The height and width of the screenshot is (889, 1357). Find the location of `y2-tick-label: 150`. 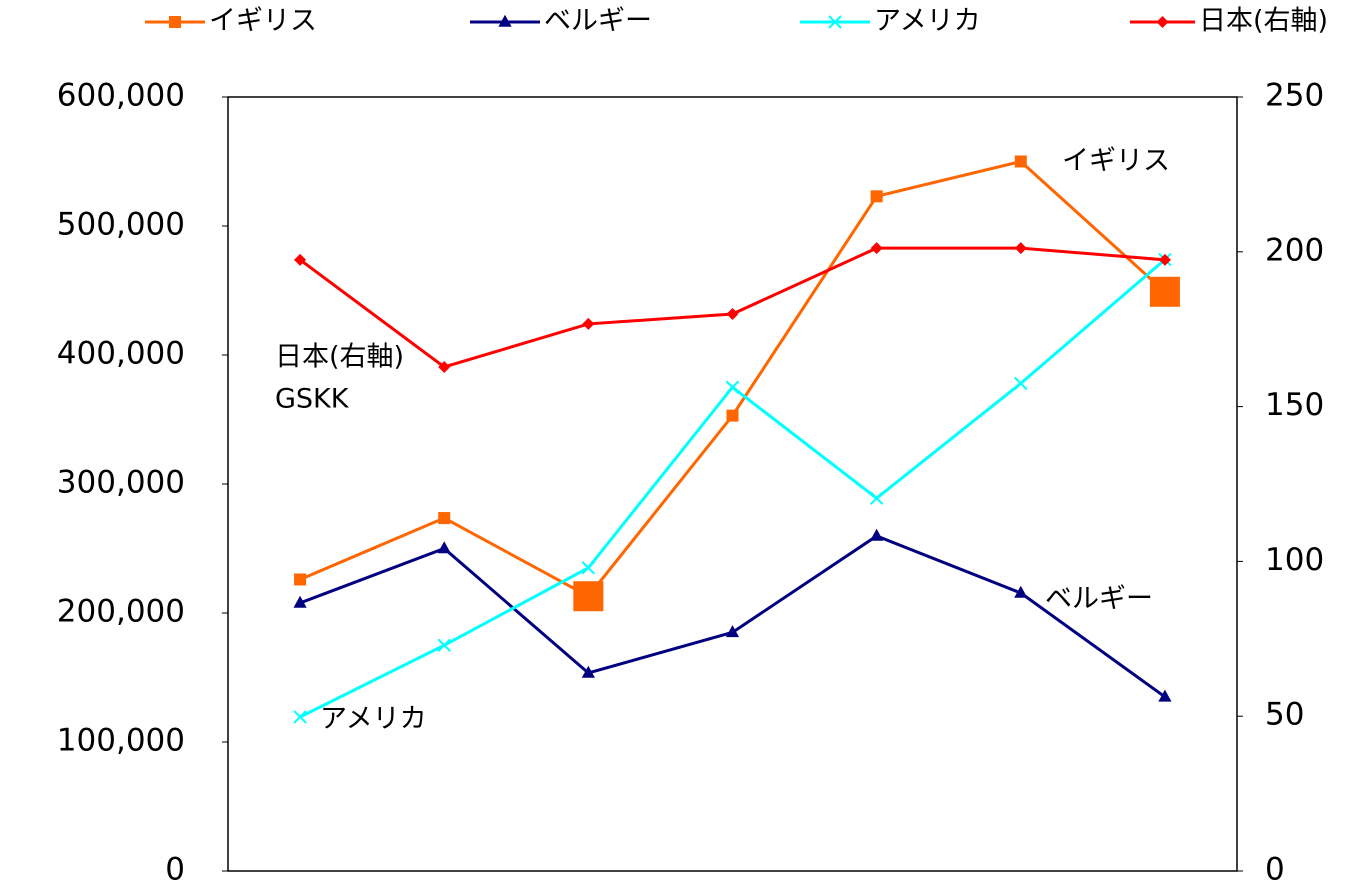

y2-tick-label: 150 is located at coordinates (1294, 405).